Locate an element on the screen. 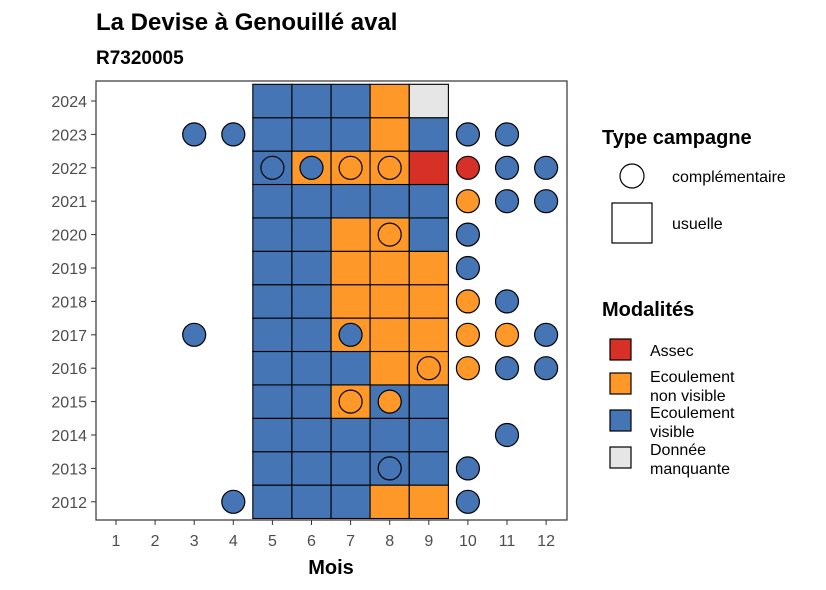 The image size is (826, 590). y-tick-label-2023: 2023 is located at coordinates (69, 135).